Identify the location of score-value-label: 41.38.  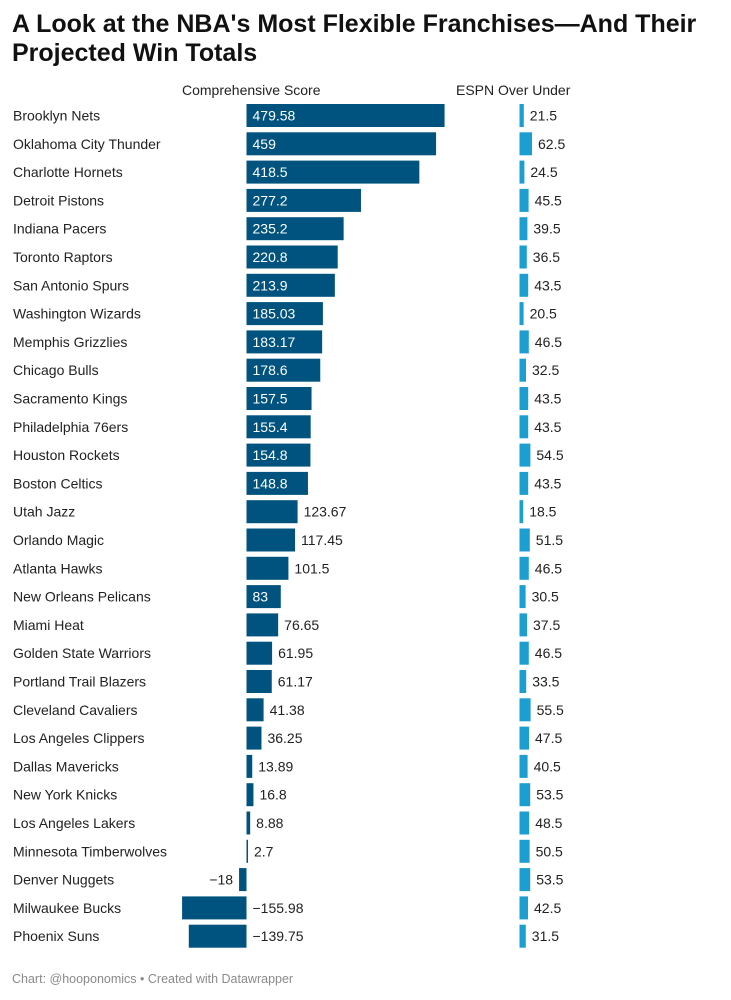
(287, 710).